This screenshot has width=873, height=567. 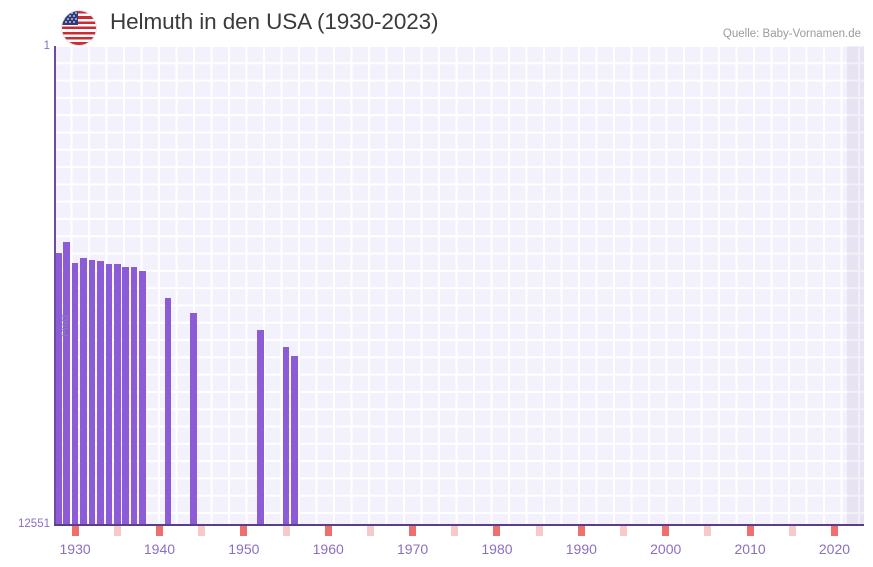 What do you see at coordinates (92, 392) in the screenshot?
I see `bar-1932` at bounding box center [92, 392].